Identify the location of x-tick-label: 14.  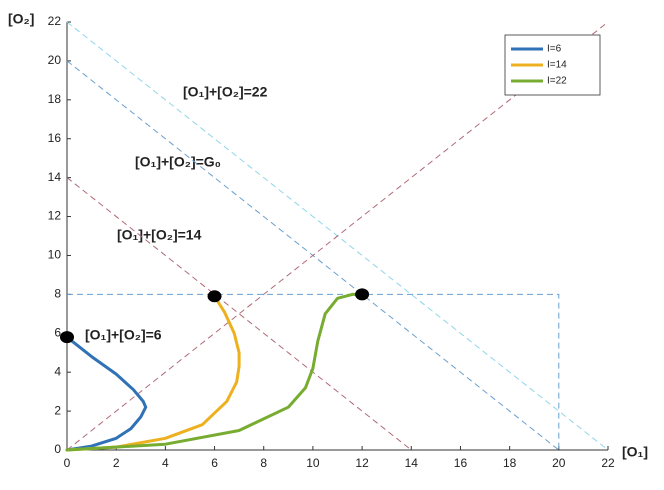
(412, 463).